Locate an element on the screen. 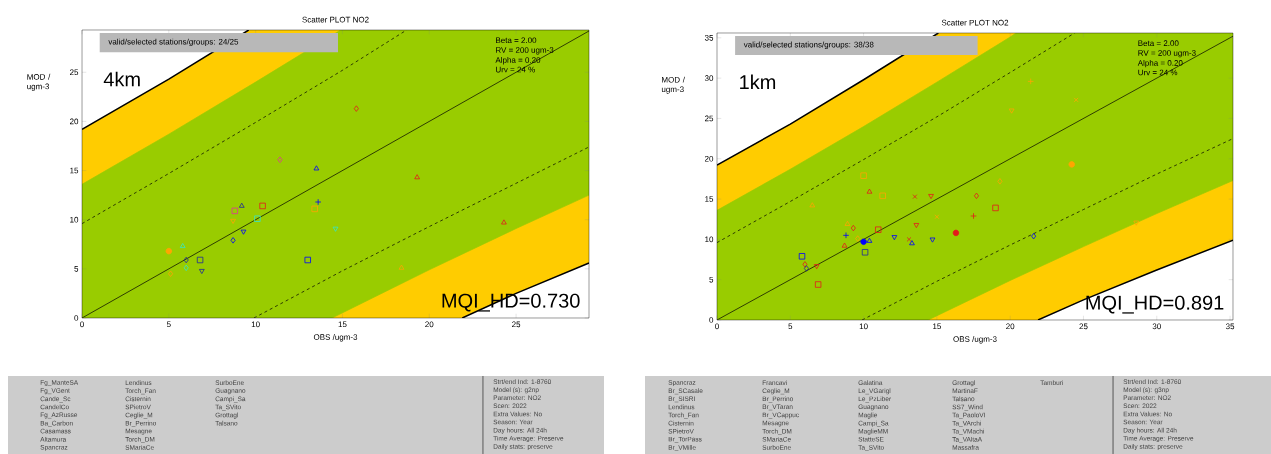  x-tick-label: 35 is located at coordinates (1230, 326).